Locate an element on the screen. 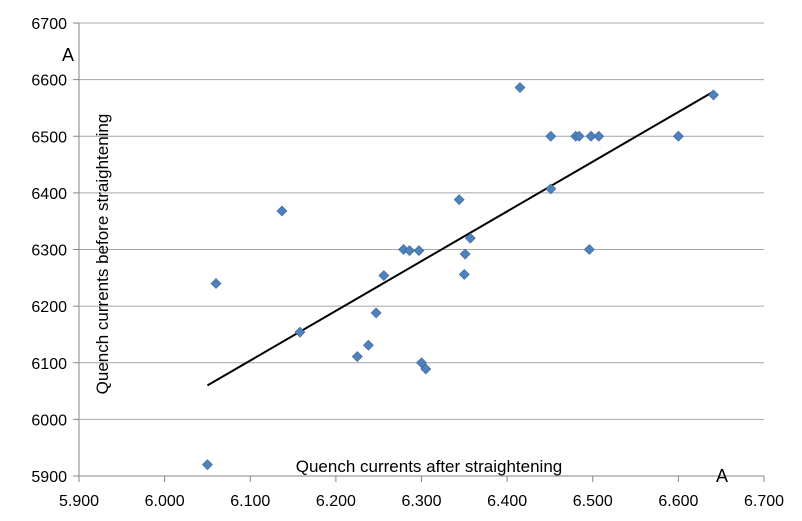  y-tick-label: 6200 is located at coordinates (49, 307).